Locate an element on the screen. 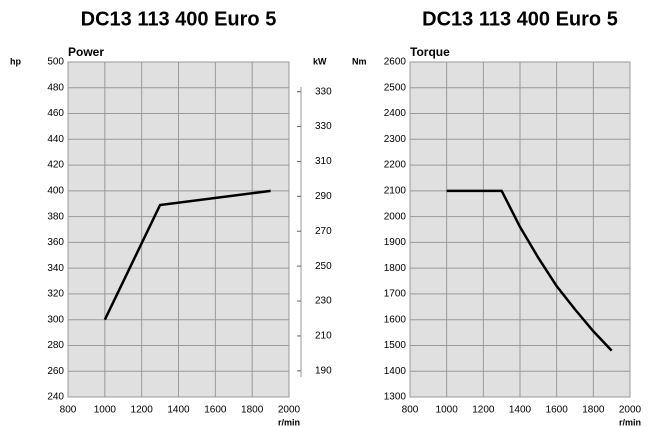 This screenshot has width=657, height=427. y-tick-label: 280 is located at coordinates (55, 345).